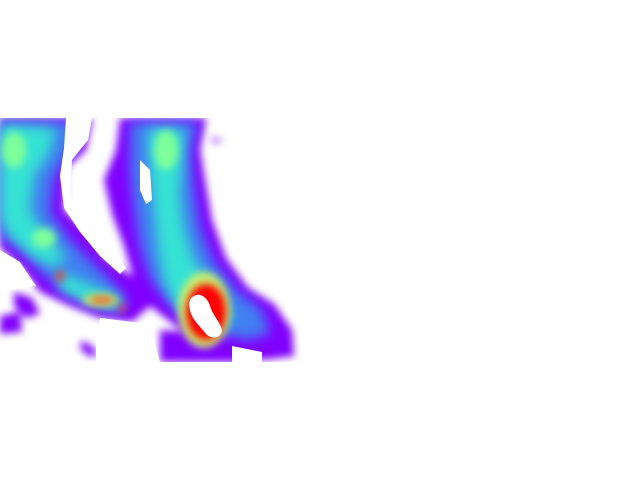 The height and width of the screenshot is (480, 640). Describe the element at coordinates (166, 150) in the screenshot. I see `heat-green-middle-top` at that location.